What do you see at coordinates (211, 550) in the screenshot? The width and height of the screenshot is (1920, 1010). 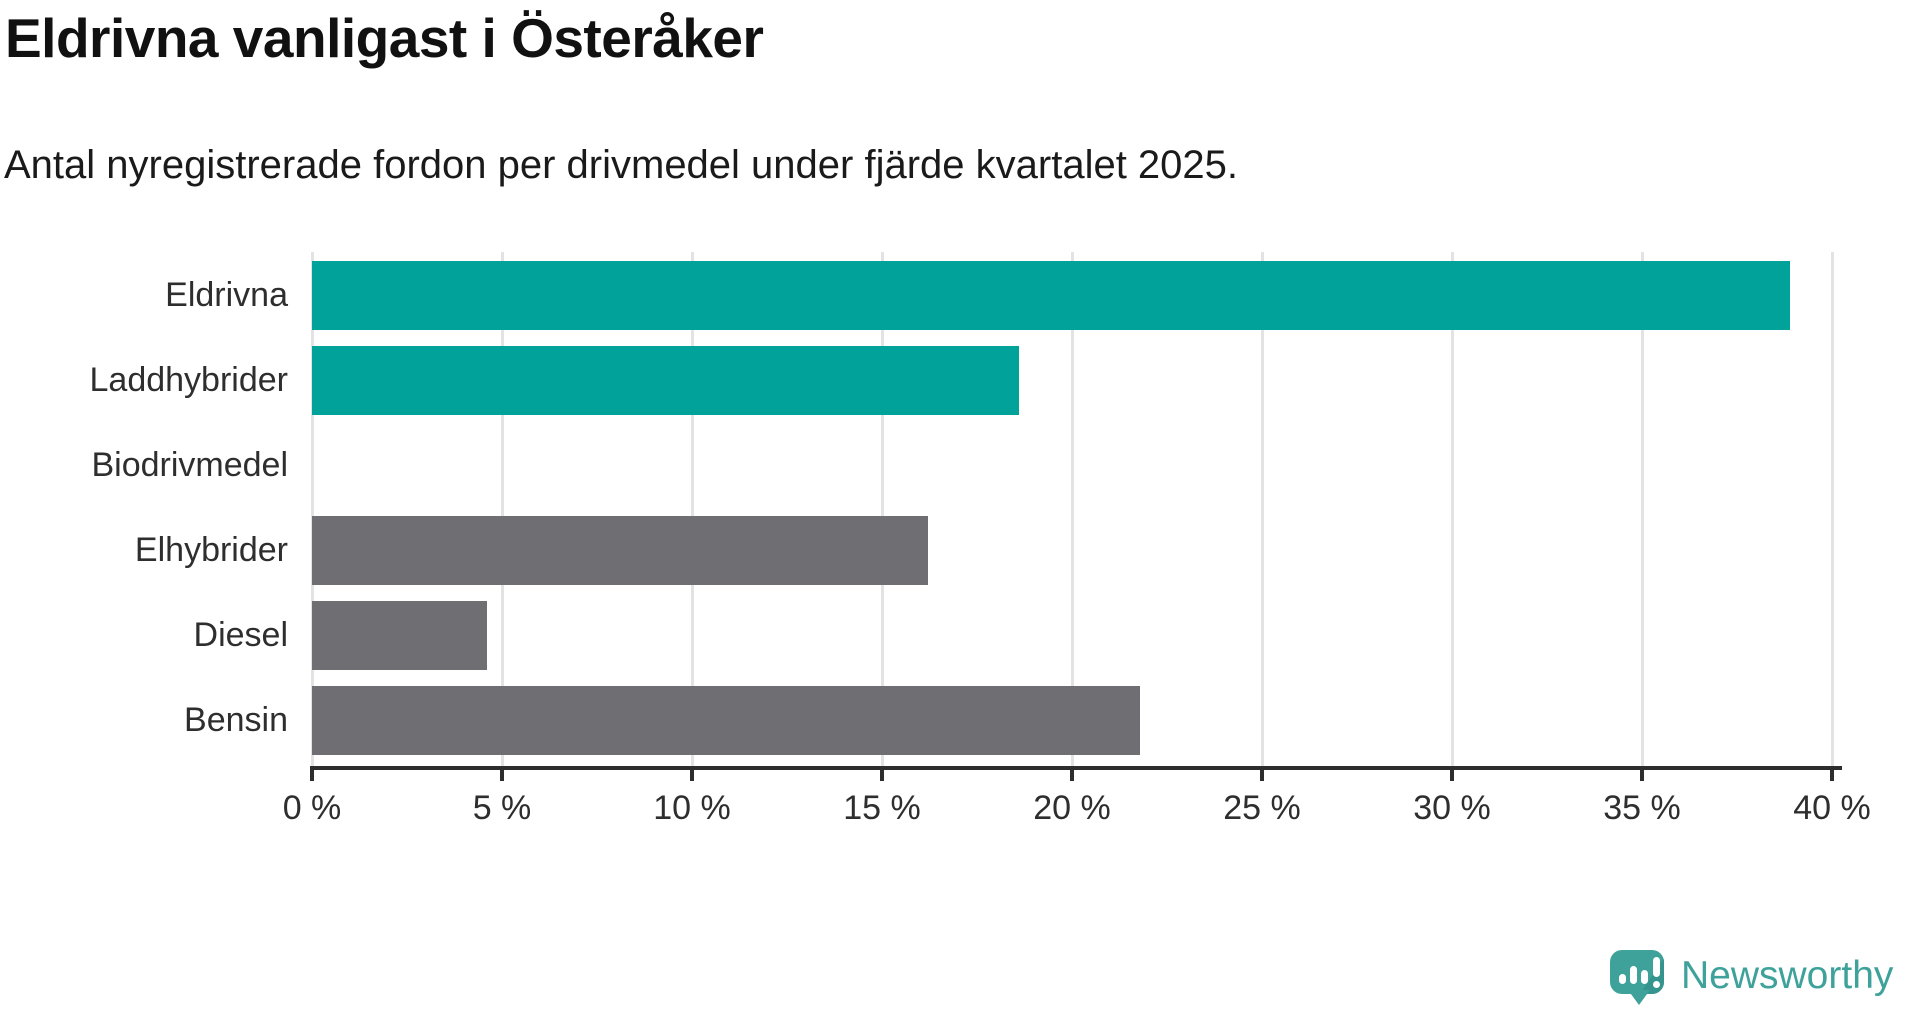 I see `y-axis-label: Elhybrider` at bounding box center [211, 550].